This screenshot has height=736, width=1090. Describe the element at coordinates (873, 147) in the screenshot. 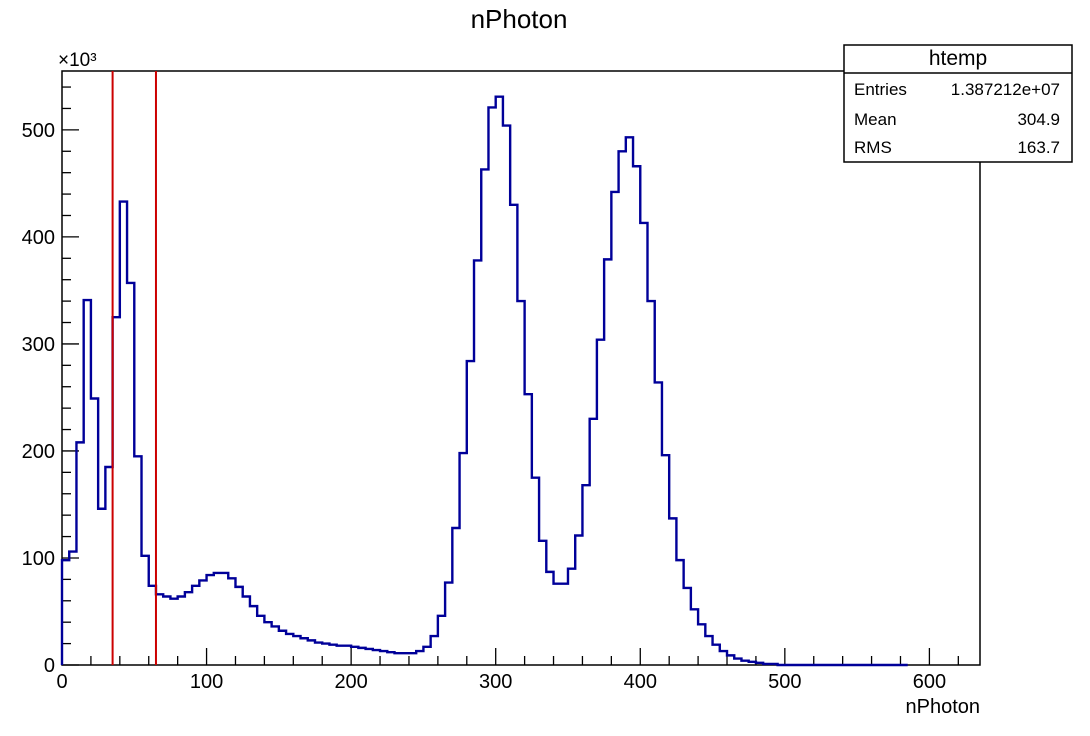

I see `stats-rms-label: RMS` at that location.